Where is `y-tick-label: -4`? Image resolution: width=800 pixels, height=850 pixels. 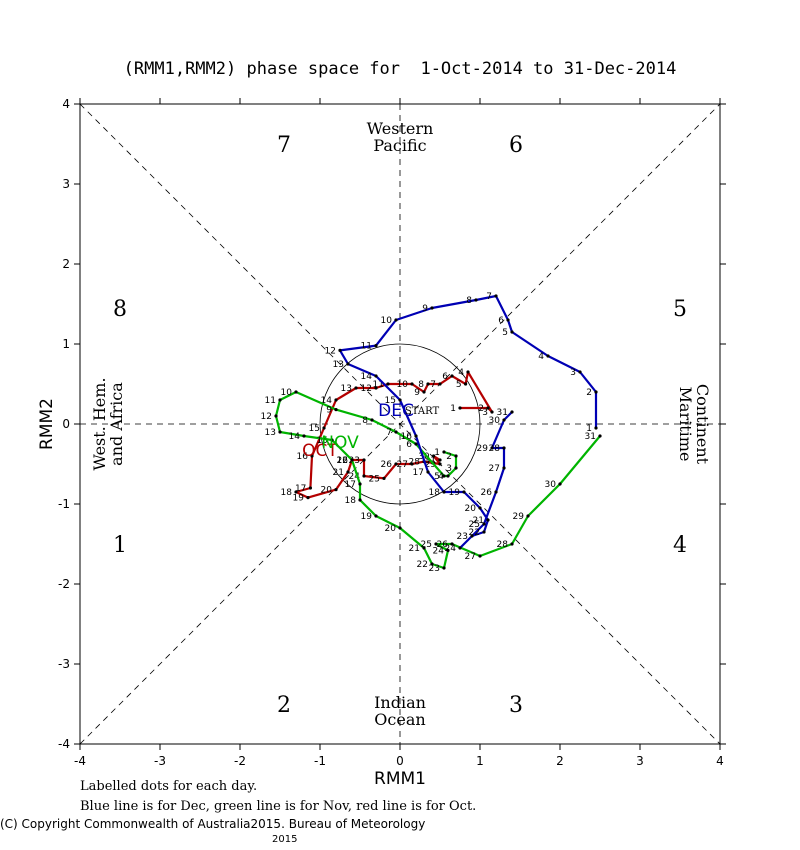 y-tick-label: -4 is located at coordinates (64, 744).